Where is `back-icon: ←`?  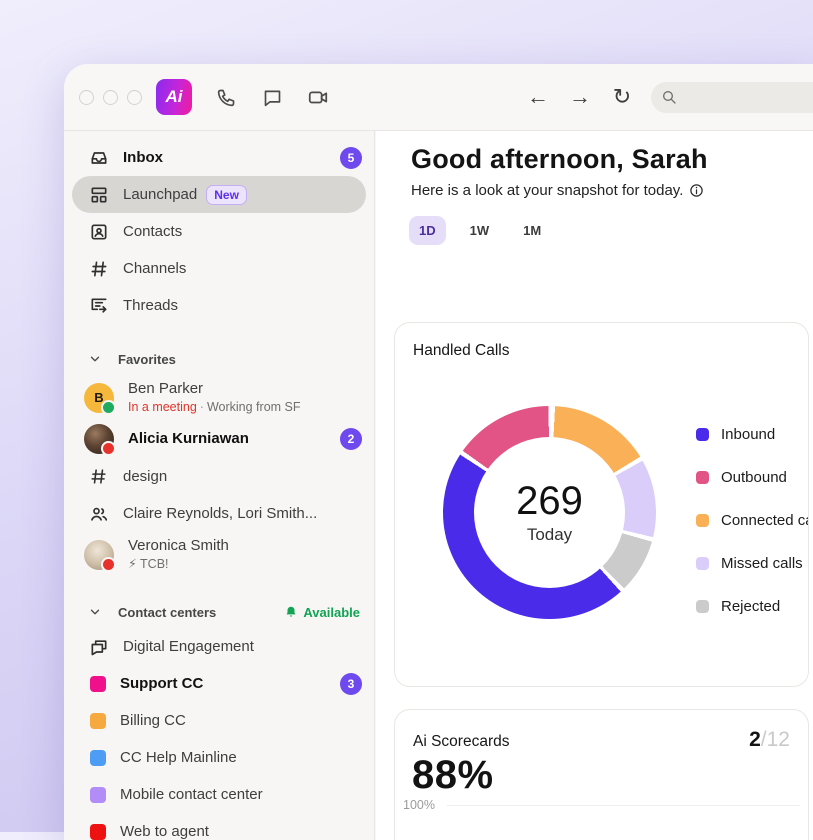 back-icon: ← is located at coordinates (538, 96).